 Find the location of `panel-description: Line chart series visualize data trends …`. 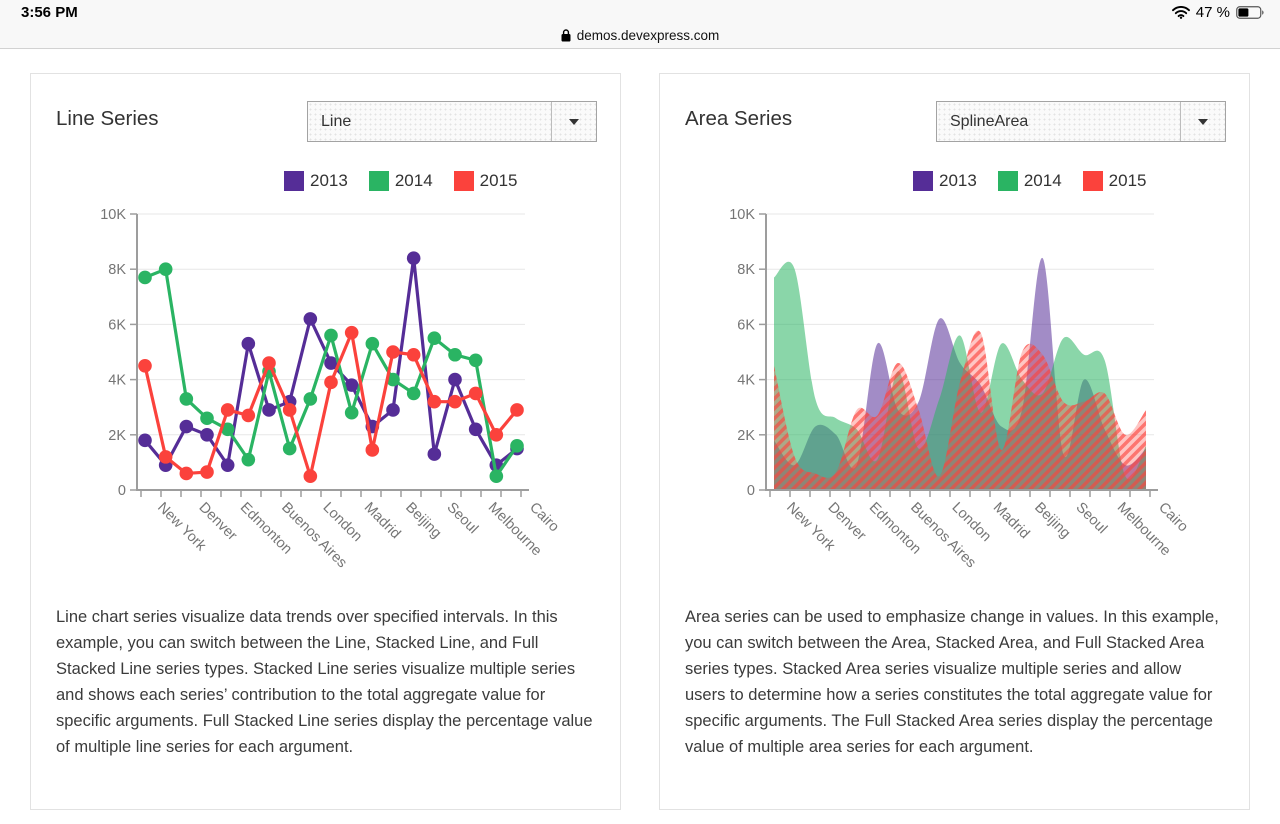

panel-description: Line chart series visualize data trends … is located at coordinates (324, 682).